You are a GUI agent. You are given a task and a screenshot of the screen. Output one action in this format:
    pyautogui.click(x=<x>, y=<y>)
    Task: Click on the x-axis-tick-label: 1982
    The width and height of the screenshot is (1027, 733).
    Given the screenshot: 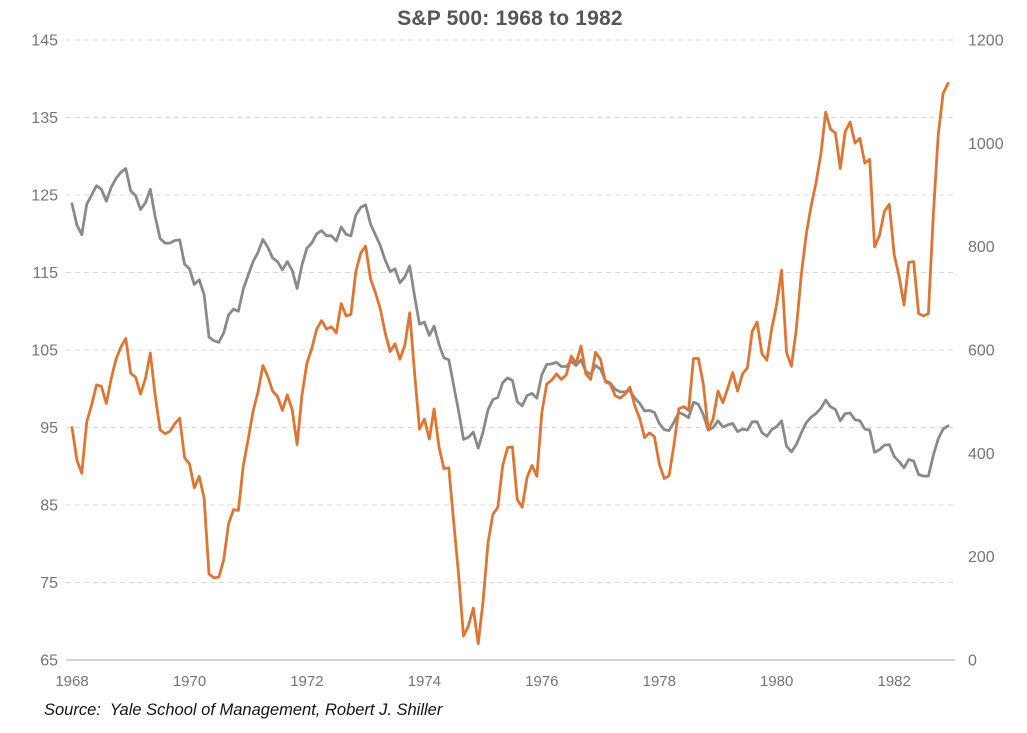 What is the action you would take?
    pyautogui.click(x=894, y=681)
    